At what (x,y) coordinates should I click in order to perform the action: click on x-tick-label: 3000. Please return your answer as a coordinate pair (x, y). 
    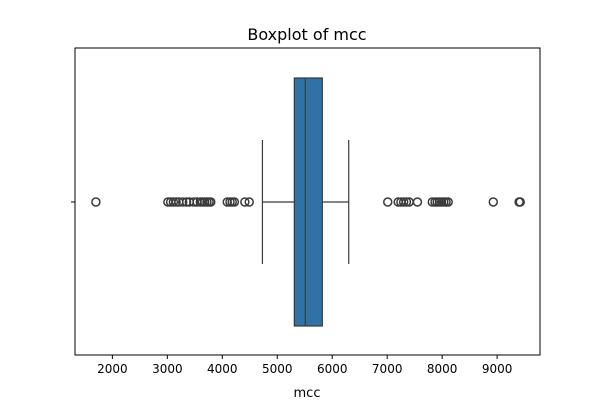
    Looking at the image, I should click on (167, 369).